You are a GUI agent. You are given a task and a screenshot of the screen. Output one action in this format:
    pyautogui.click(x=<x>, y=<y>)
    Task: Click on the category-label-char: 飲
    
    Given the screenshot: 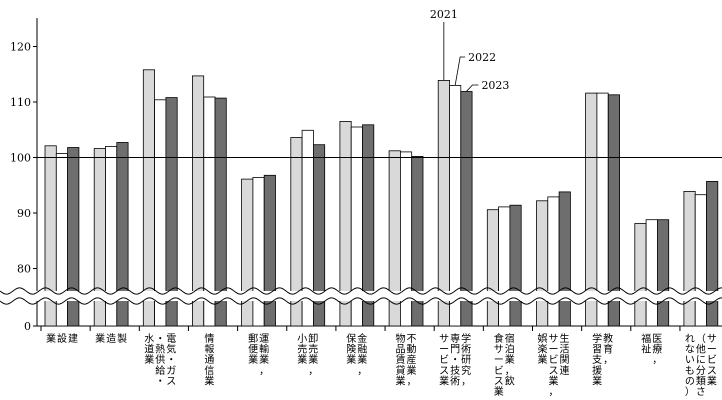 What is the action you would take?
    pyautogui.click(x=510, y=380)
    